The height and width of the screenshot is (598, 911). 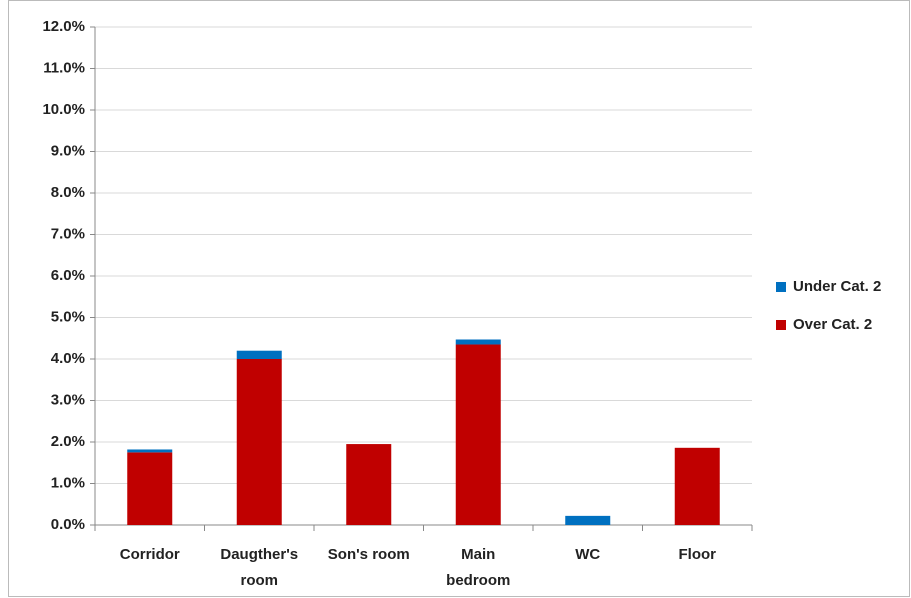 What do you see at coordinates (68, 441) in the screenshot?
I see `y-tick-label: 2.0%` at bounding box center [68, 441].